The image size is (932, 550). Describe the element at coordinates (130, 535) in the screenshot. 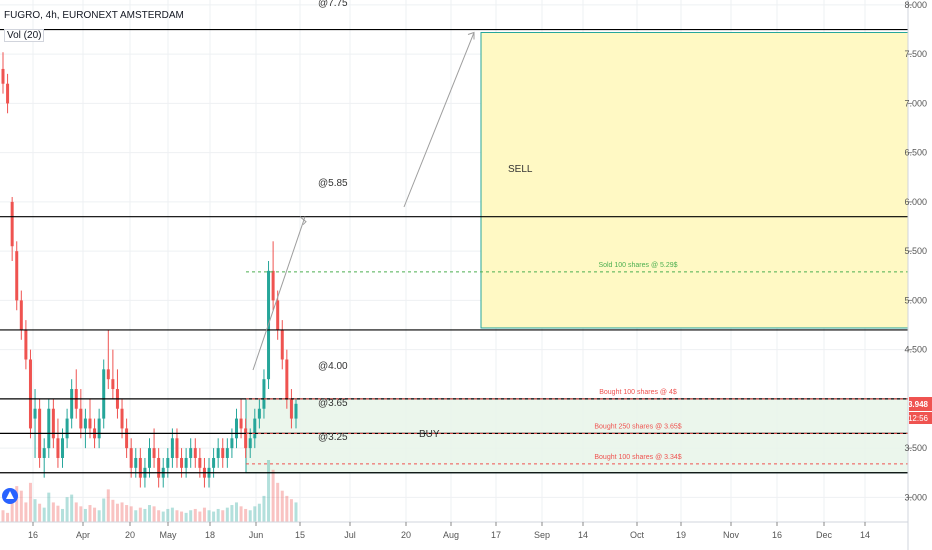

I see `time-axis-label: 20` at that location.